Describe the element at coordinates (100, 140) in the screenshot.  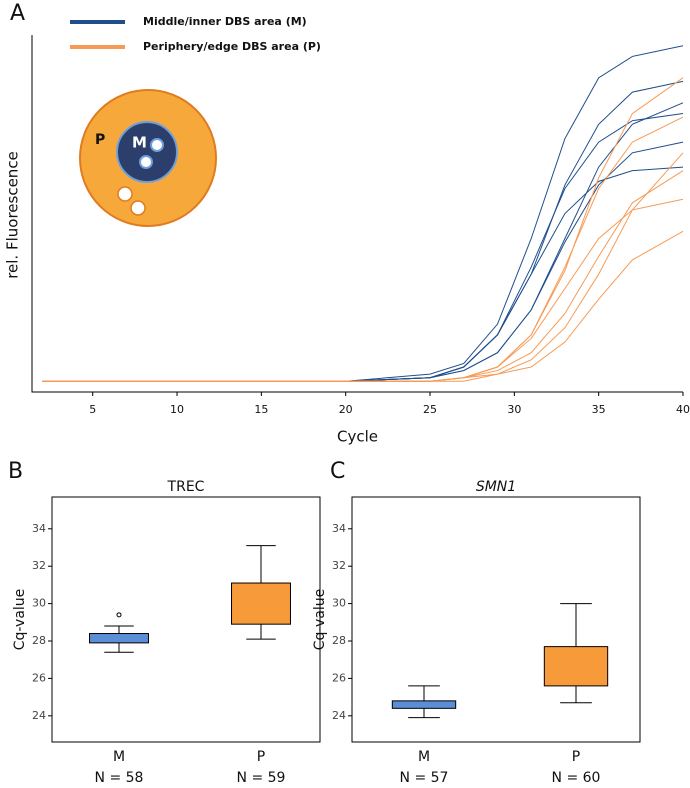
I see `inset-label: P` at that location.